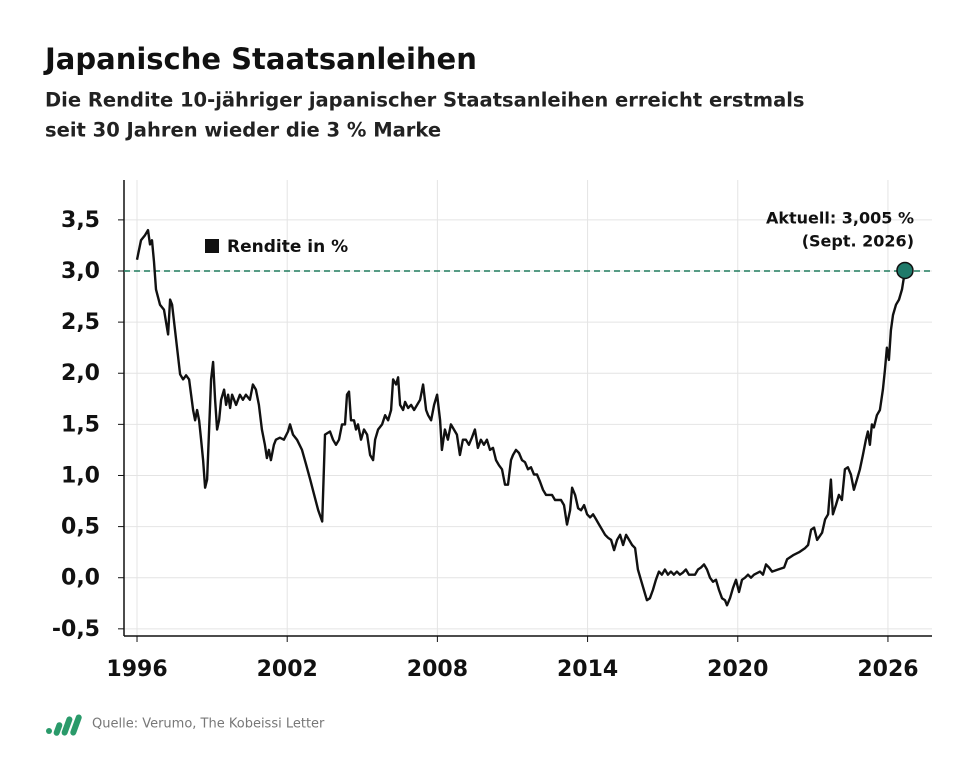 This screenshot has height=775, width=978. What do you see at coordinates (737, 669) in the screenshot?
I see `x-tick-label: 2020` at bounding box center [737, 669].